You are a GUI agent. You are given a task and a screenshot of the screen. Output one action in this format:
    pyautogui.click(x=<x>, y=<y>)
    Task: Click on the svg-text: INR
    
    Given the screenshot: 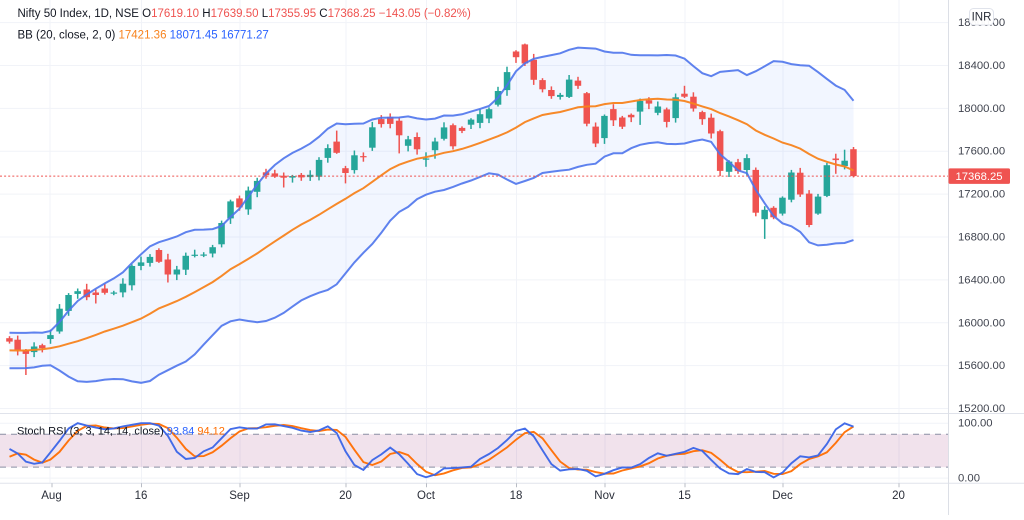 What is the action you would take?
    pyautogui.click(x=982, y=18)
    